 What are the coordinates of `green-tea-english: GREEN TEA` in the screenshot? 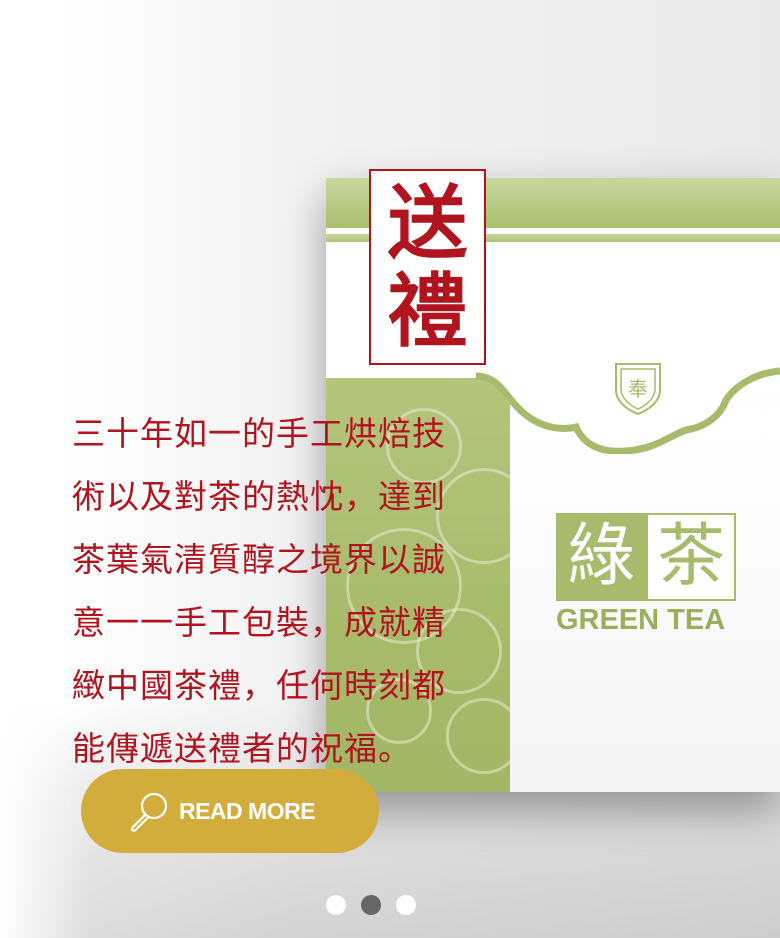 It's located at (641, 620).